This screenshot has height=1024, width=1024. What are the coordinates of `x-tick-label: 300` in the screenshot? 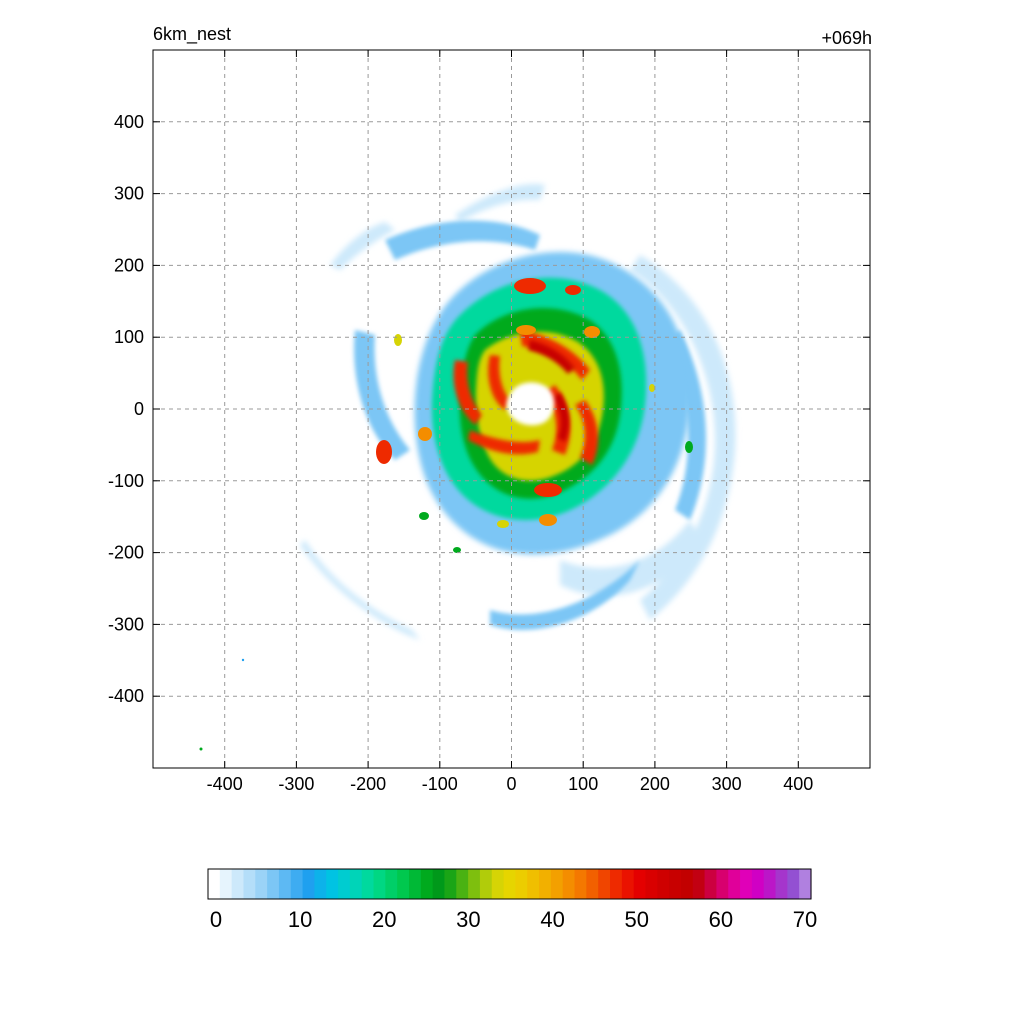 It's located at (727, 784).